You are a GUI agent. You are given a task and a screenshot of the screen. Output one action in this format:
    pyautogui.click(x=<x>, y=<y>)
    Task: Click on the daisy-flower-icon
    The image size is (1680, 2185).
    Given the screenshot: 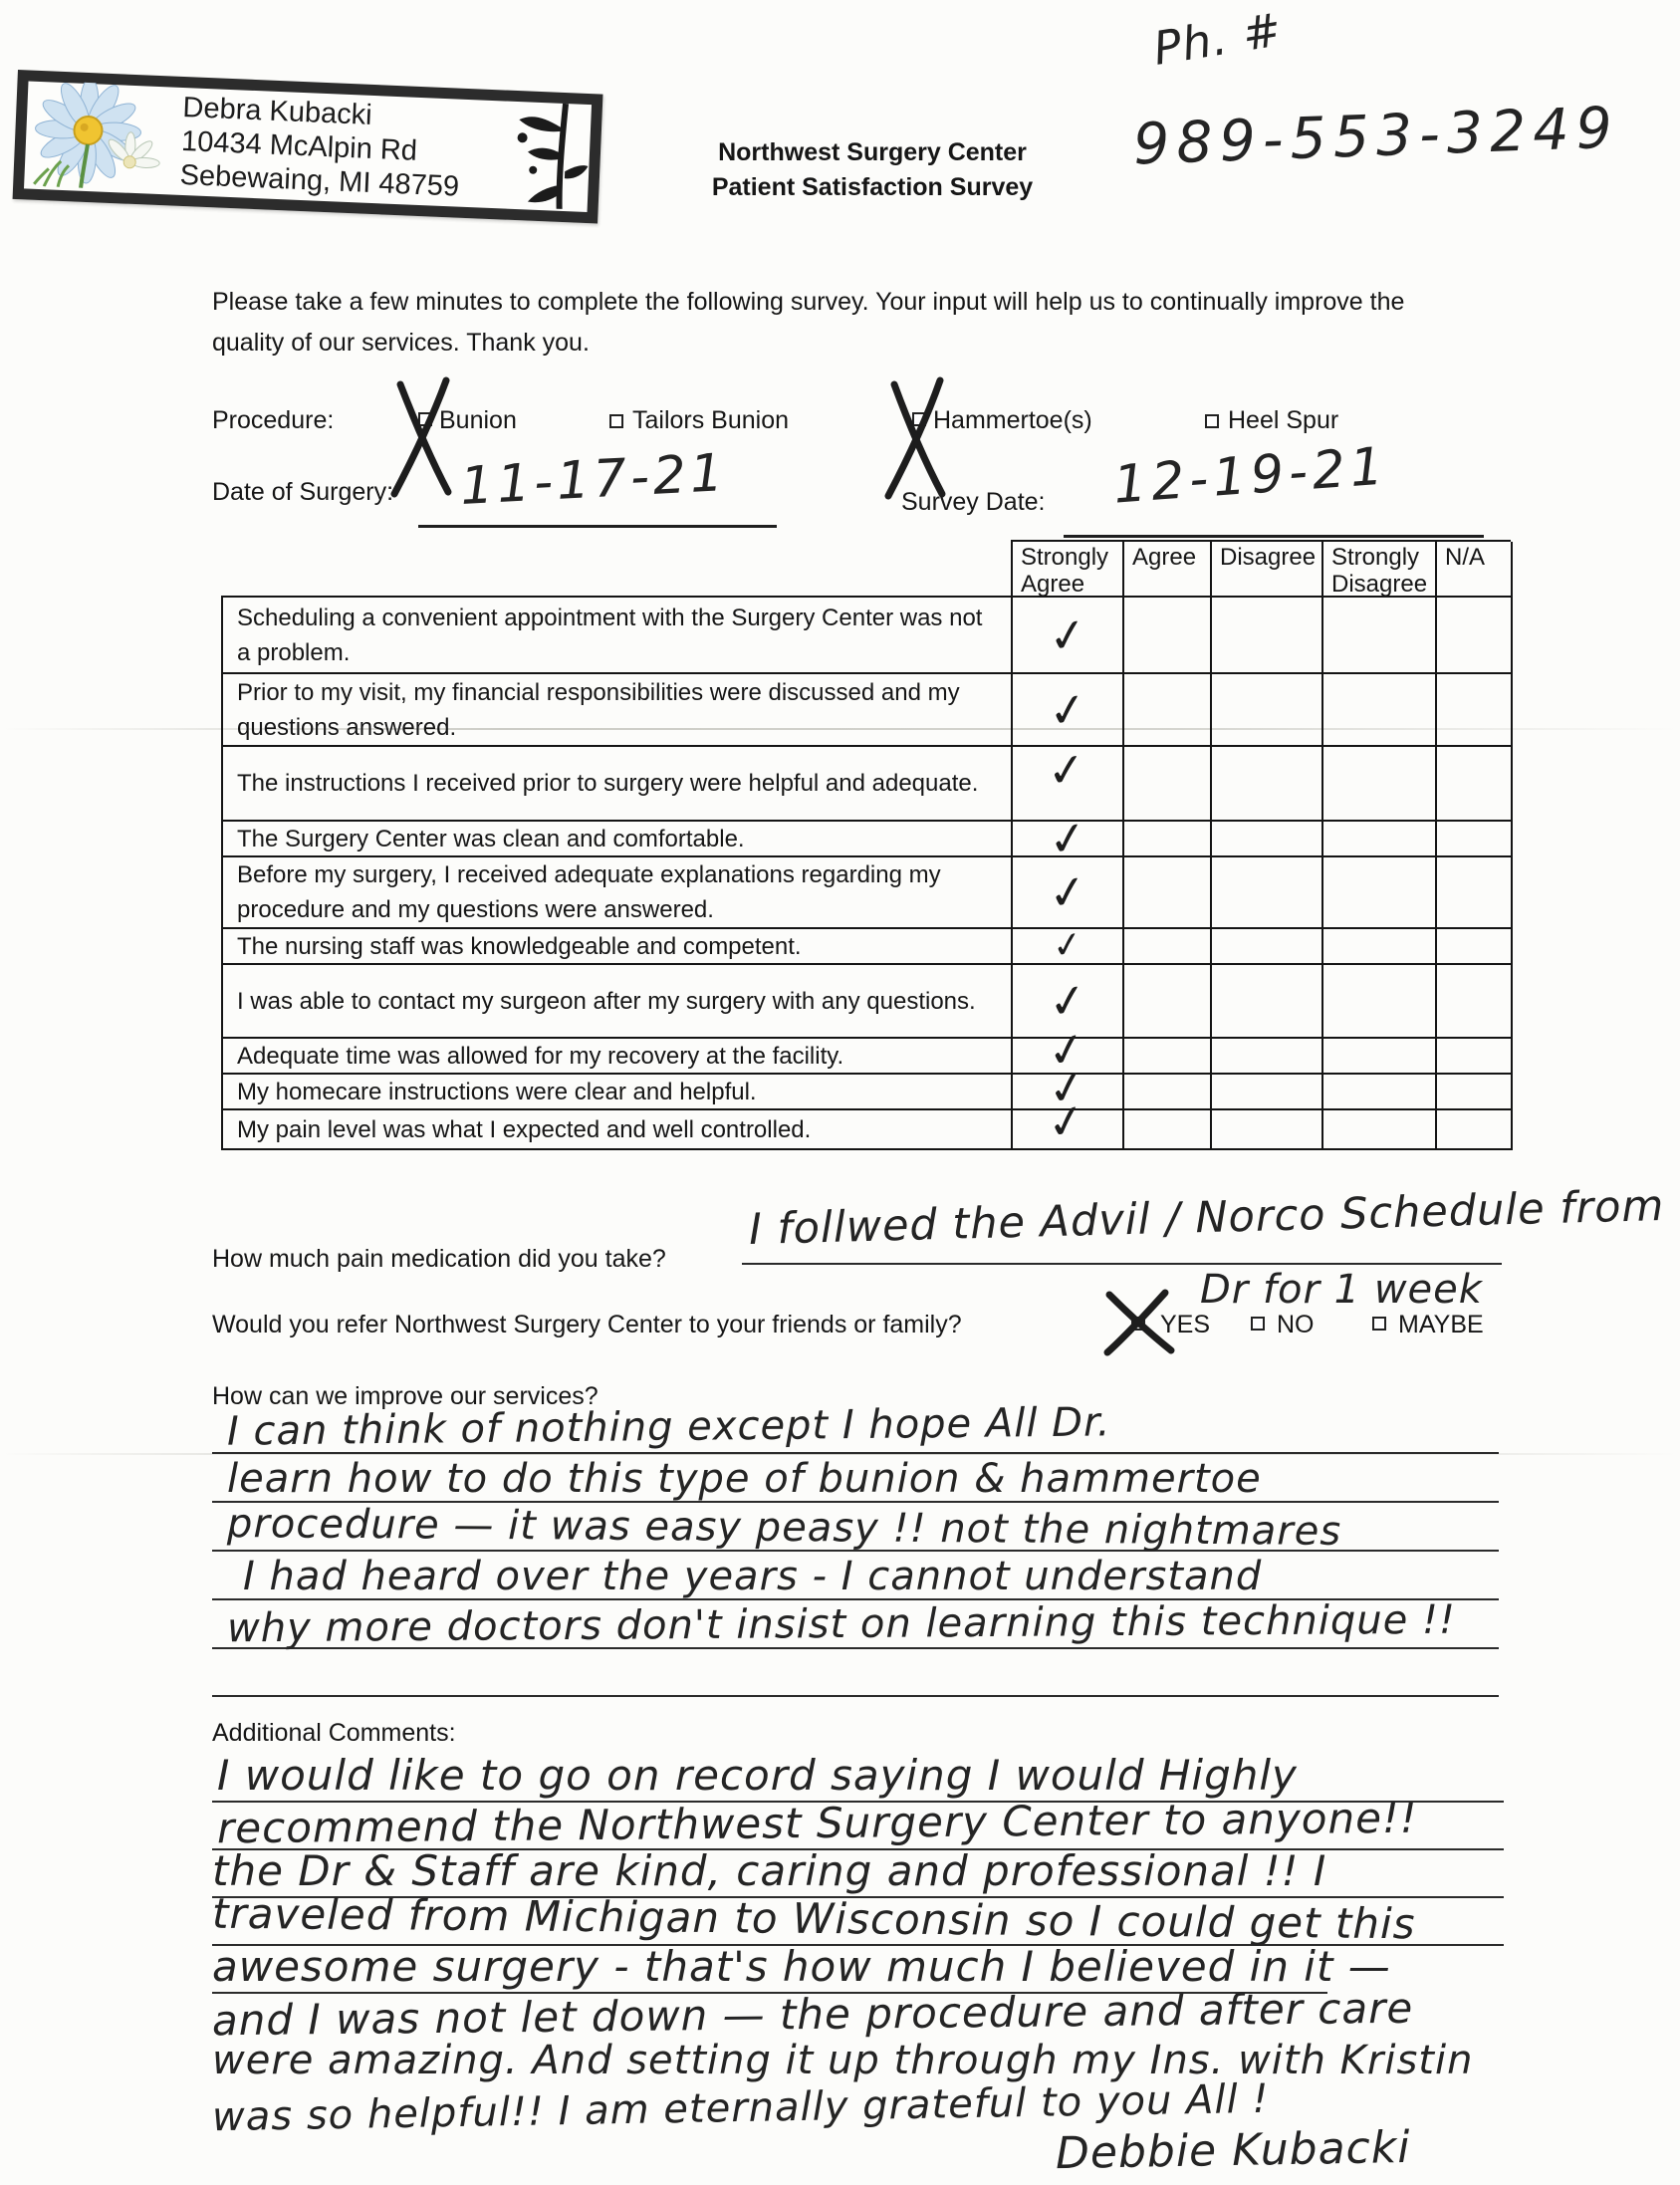 What is the action you would take?
    pyautogui.click(x=101, y=136)
    